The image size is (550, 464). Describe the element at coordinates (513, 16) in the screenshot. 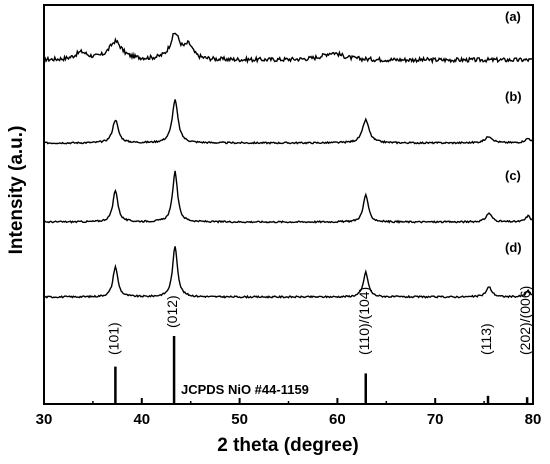

I see `trace-label-1: (a)` at that location.